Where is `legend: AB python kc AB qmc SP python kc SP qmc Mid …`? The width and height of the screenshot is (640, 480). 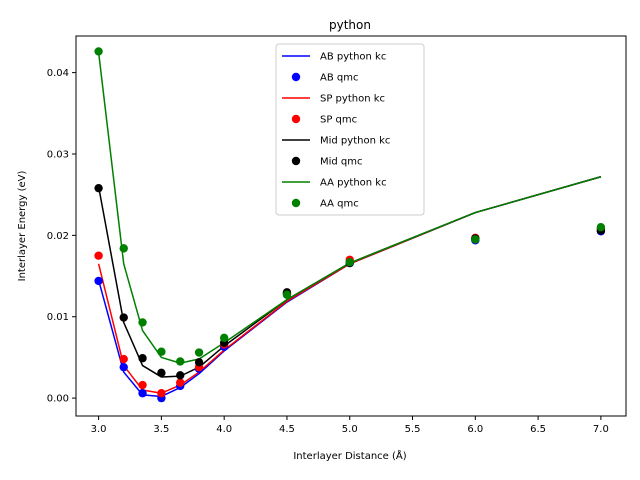 legend: AB python kc AB qmc SP python kc SP qmc Mid … is located at coordinates (350, 129).